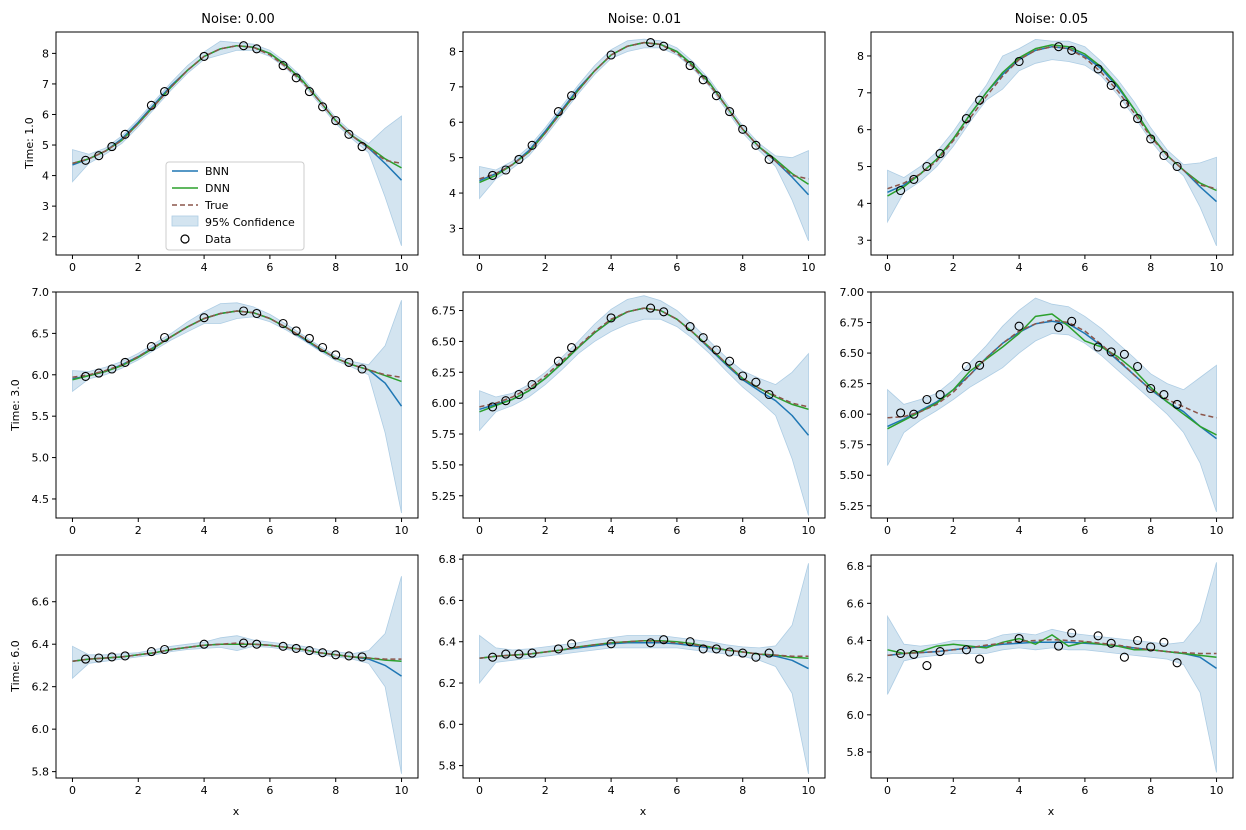 This screenshot has height=830, width=1246. I want to click on panel-0-2: 0 2 4 6 8 10 3 4 5 6 7 8, so click(1045, 152).